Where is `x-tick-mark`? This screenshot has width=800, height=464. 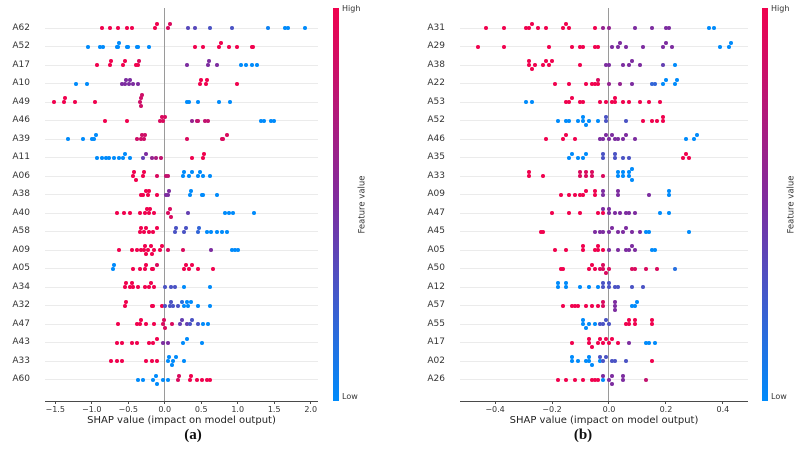
x-tick-mark is located at coordinates (666, 402).